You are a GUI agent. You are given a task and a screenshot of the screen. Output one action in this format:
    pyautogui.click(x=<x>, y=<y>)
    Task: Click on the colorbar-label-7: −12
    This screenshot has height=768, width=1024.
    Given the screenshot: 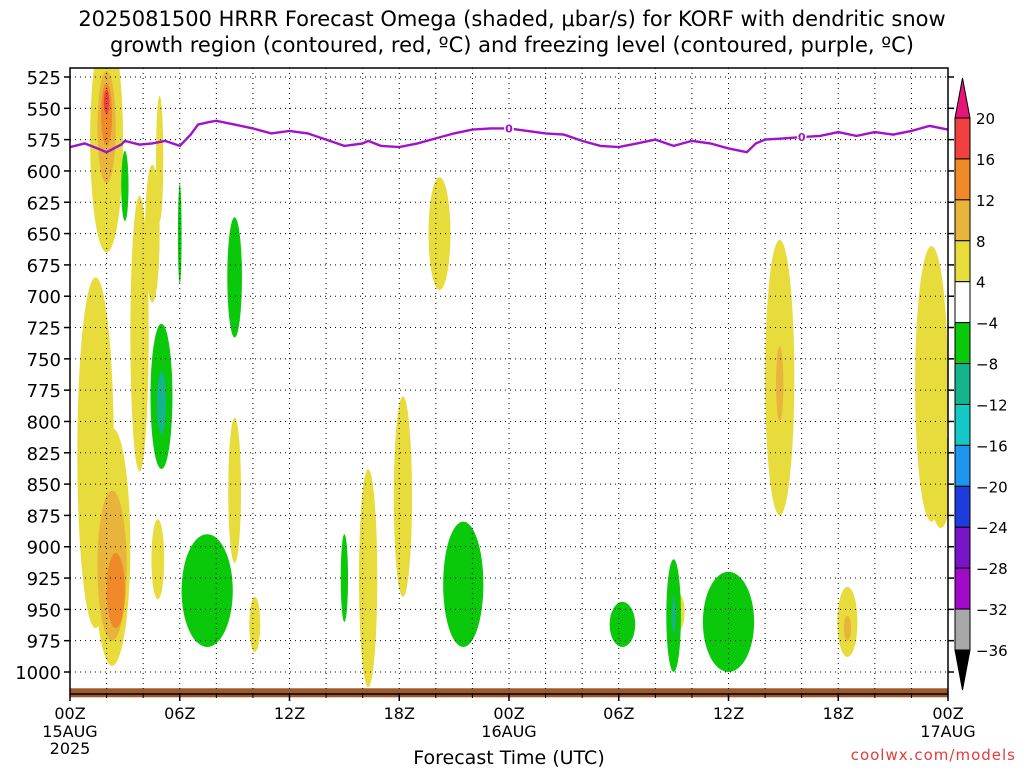 What is the action you would take?
    pyautogui.click(x=992, y=405)
    